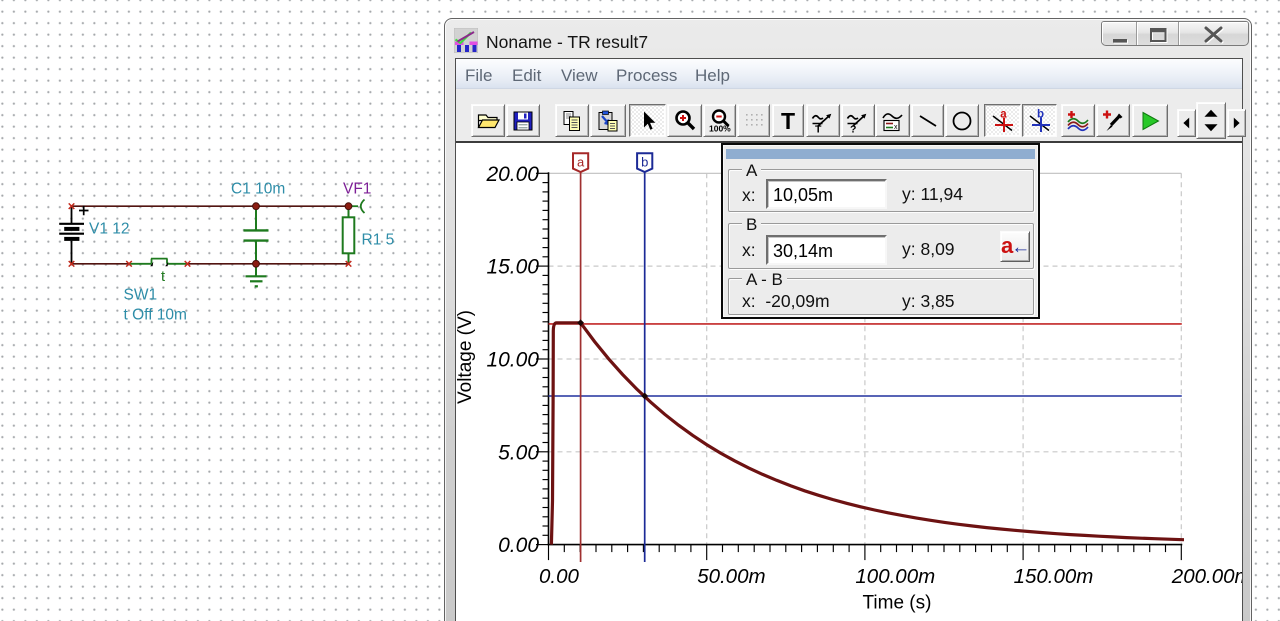  I want to click on svg-text: Voltage (V), so click(466, 357).